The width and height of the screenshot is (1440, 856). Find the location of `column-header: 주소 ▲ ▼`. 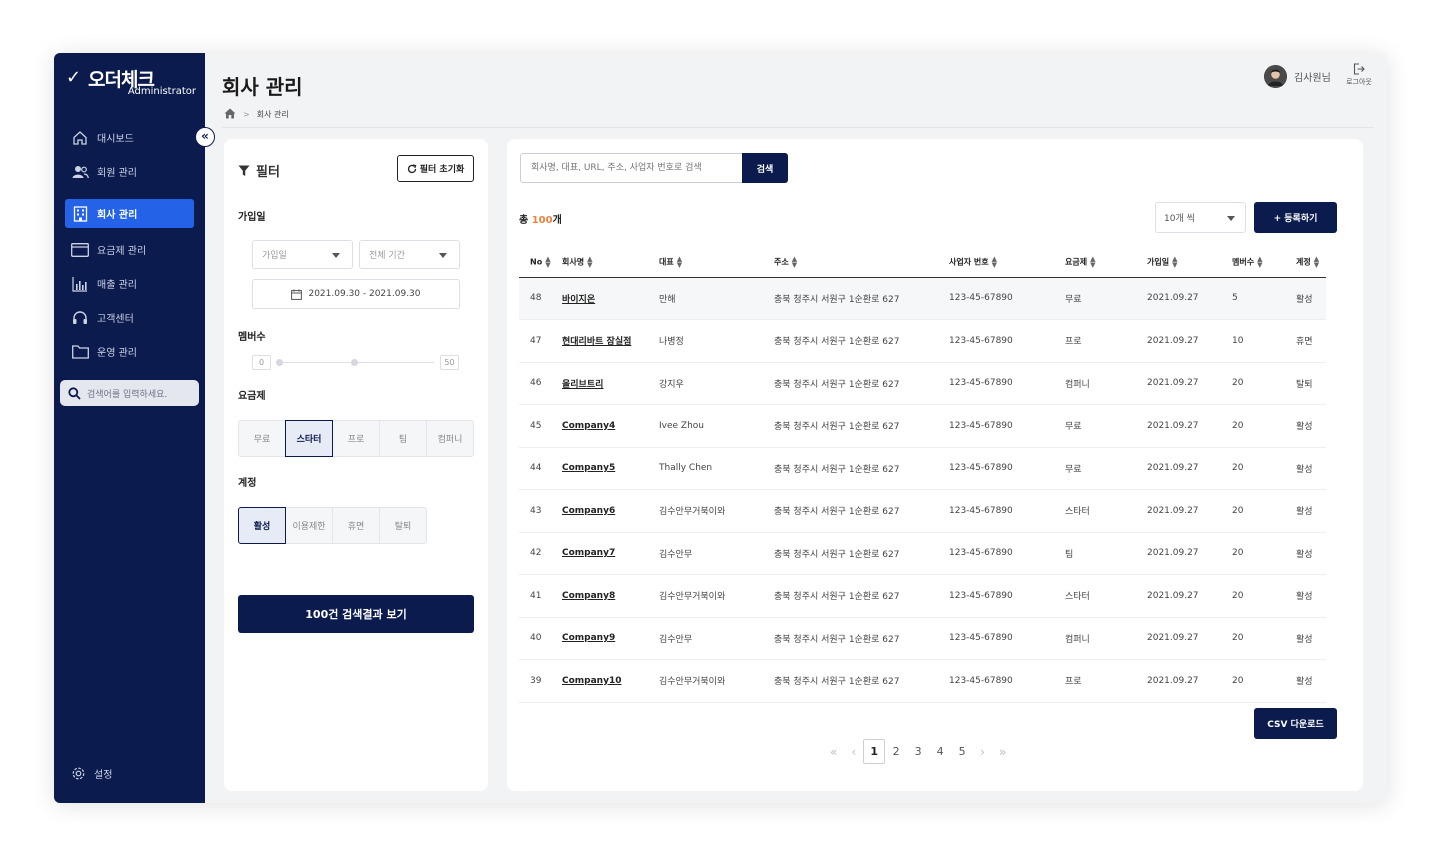

column-header: 주소 ▲ ▼ is located at coordinates (850, 262).